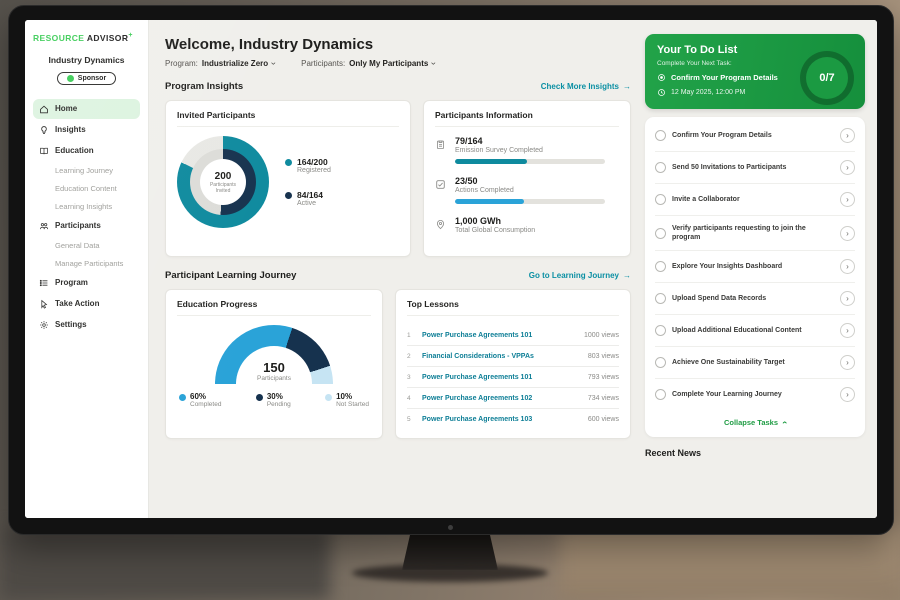  What do you see at coordinates (755, 168) in the screenshot?
I see `task-item: Send 50 Invitations to Participants ›` at bounding box center [755, 168].